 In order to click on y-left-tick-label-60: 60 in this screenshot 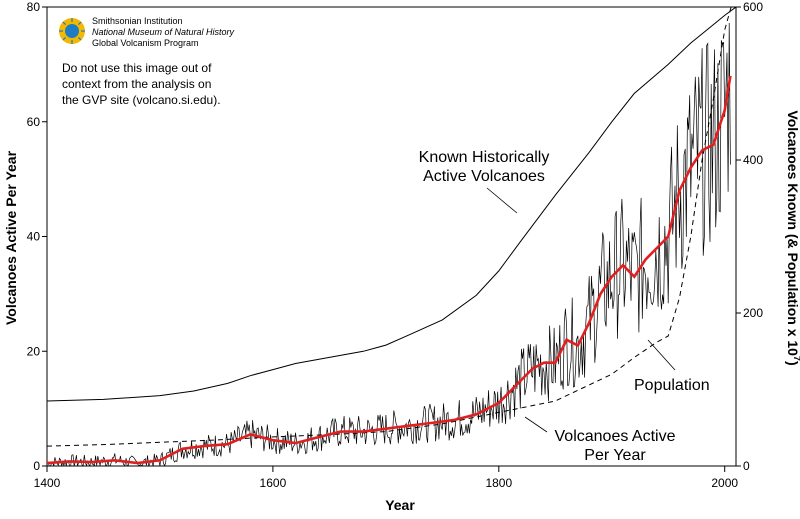, I will do `click(34, 122)`.